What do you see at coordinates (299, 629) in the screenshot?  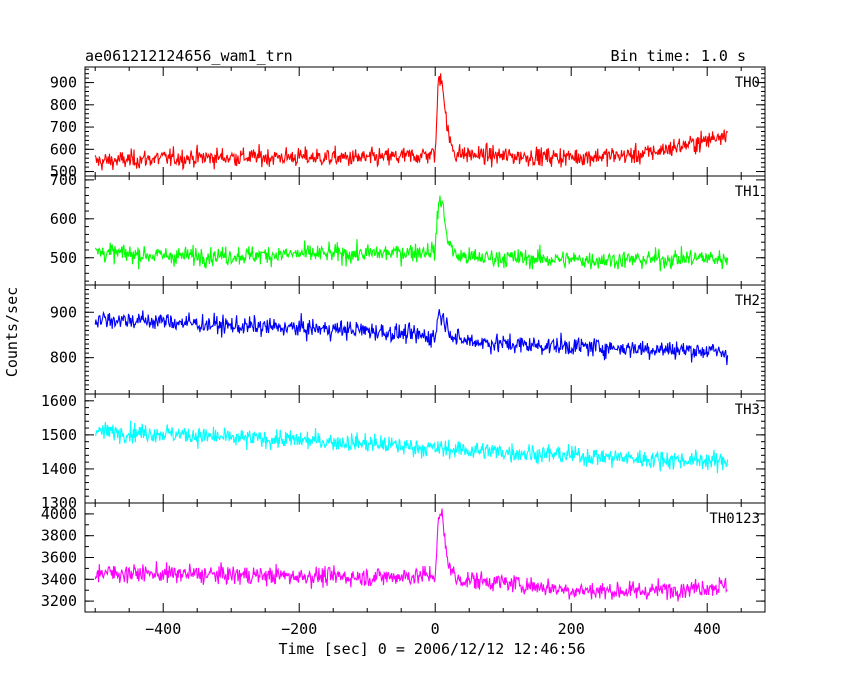 I see `x-tick-label: −200` at bounding box center [299, 629].